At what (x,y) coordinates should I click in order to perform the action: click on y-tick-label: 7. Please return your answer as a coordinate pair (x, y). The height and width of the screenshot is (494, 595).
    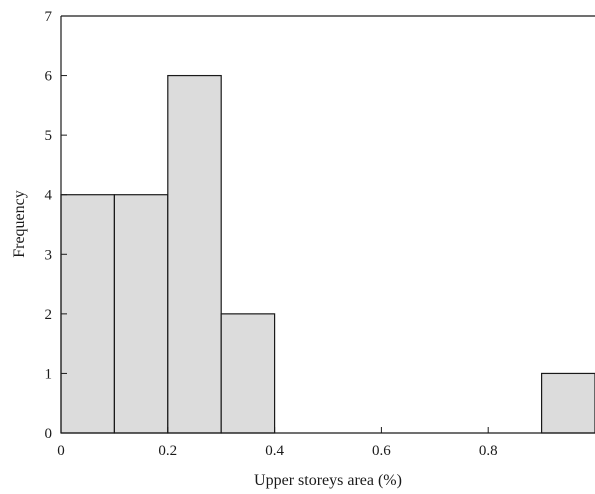
    Looking at the image, I should click on (49, 17).